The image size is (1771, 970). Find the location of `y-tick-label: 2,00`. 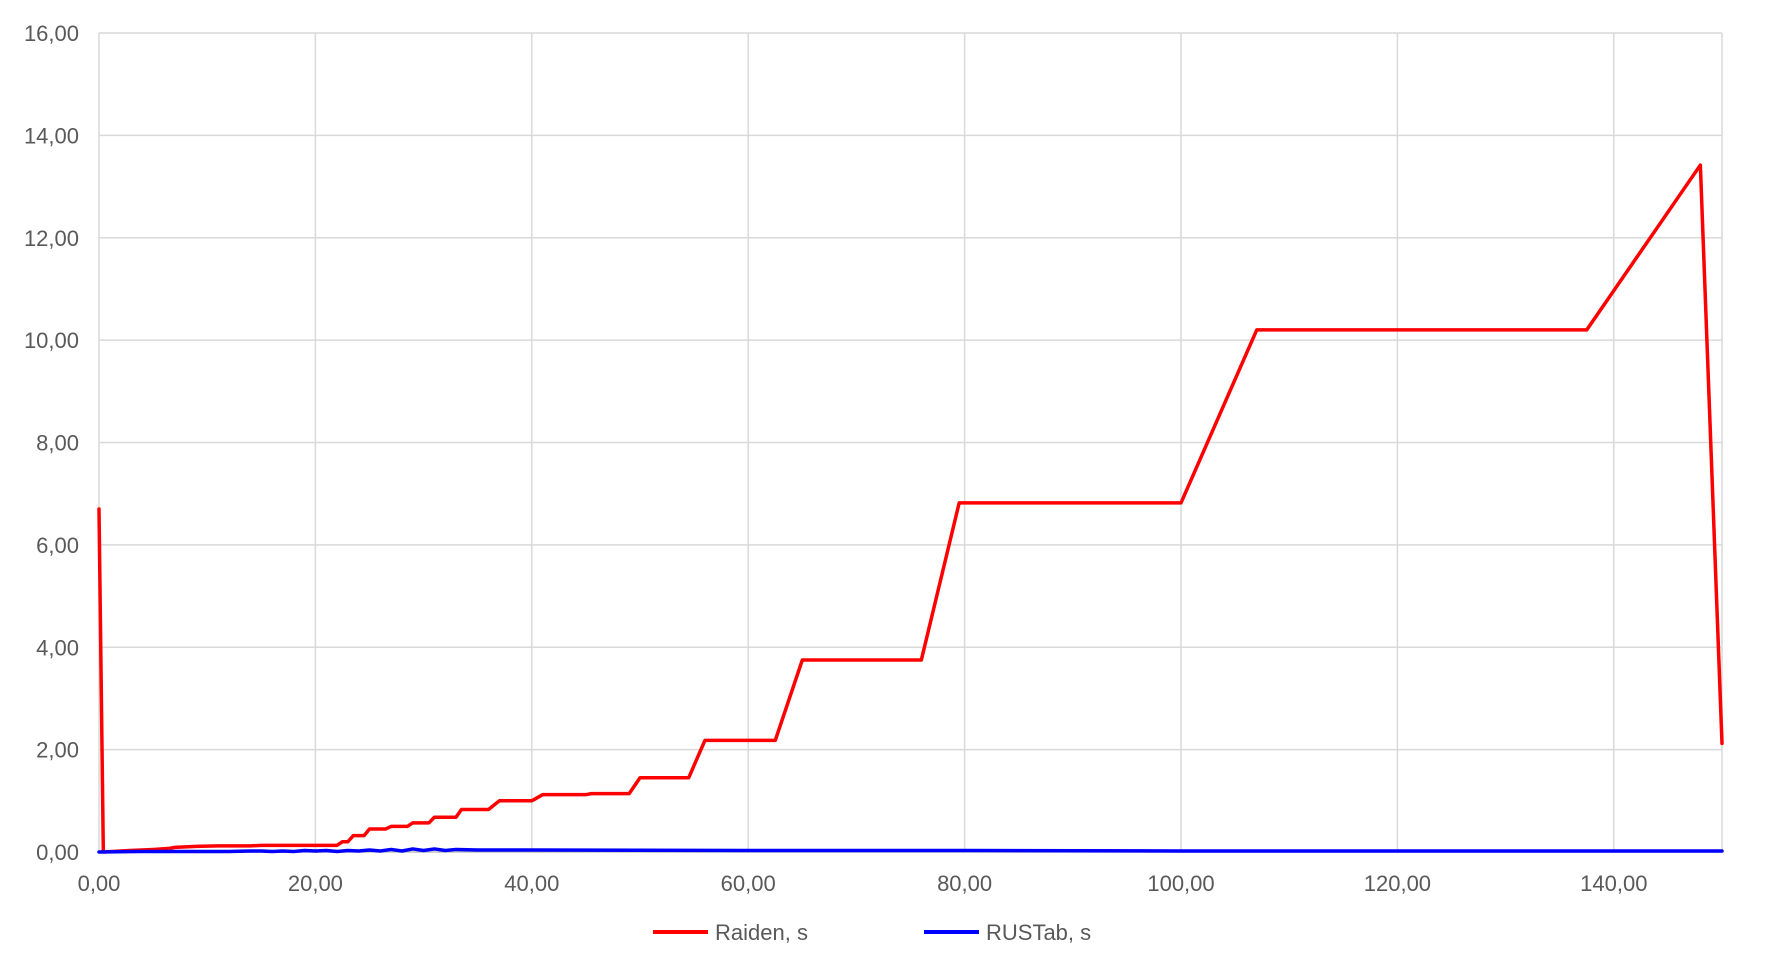

y-tick-label: 2,00 is located at coordinates (57, 750).